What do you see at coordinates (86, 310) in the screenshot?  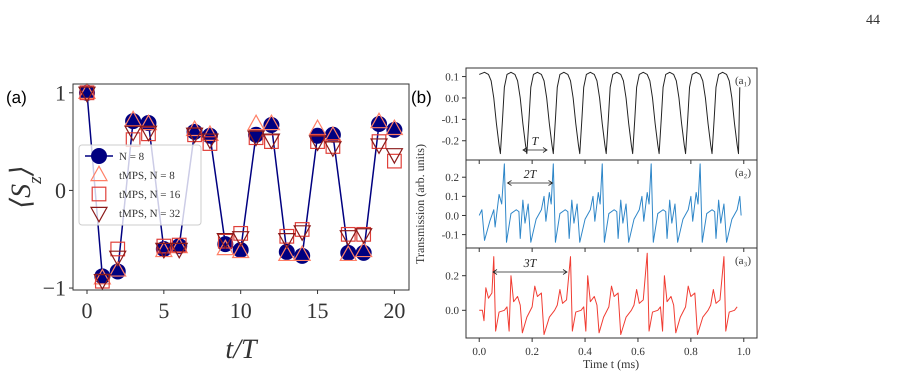 I see `x-tick-label: 0` at bounding box center [86, 310].